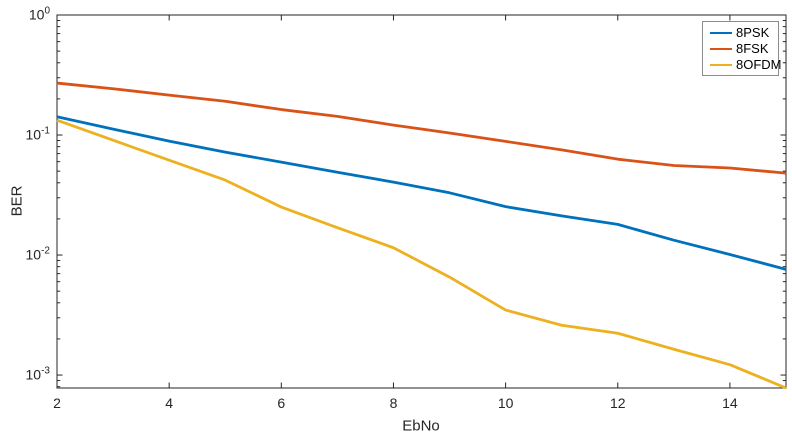 This screenshot has width=792, height=441. Describe the element at coordinates (721, 65) in the screenshot. I see `legend-swatch-8ofdm` at that location.